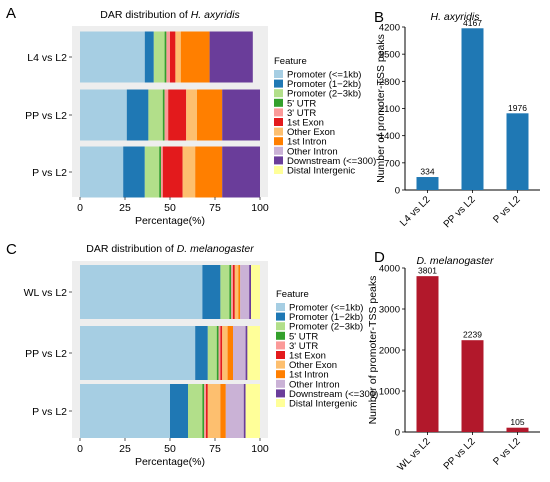 Image resolution: width=550 pixels, height=482 pixels. I want to click on y-tick-label: 4000, so click(389, 269).